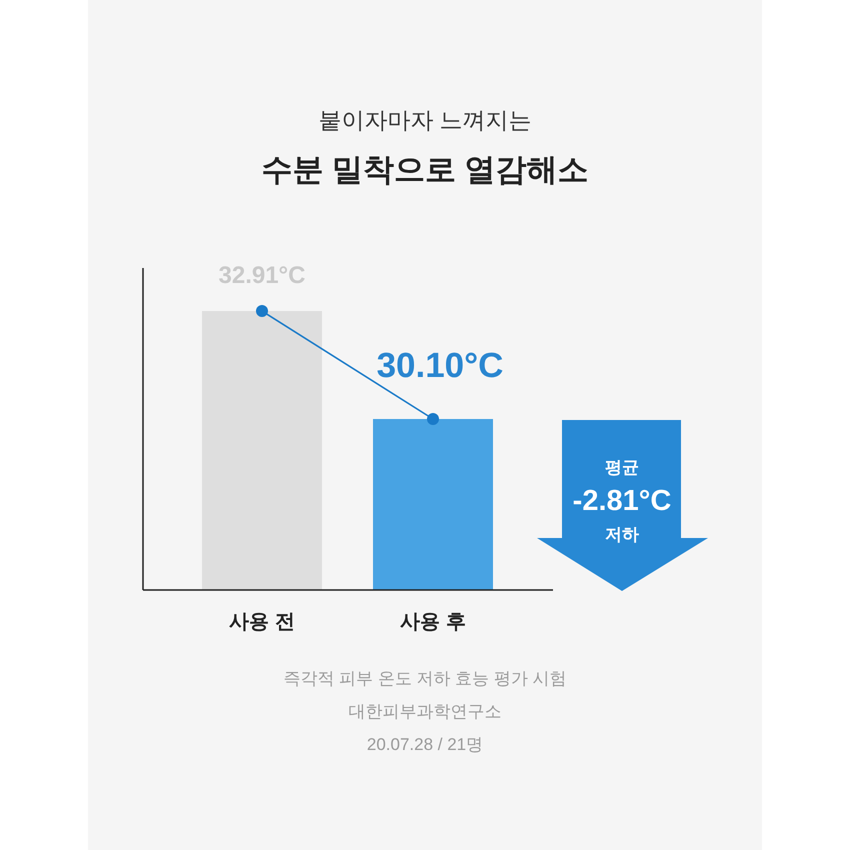 Image resolution: width=850 pixels, height=850 pixels. I want to click on subtitle: 붙이자마자 느껴지는, so click(425, 120).